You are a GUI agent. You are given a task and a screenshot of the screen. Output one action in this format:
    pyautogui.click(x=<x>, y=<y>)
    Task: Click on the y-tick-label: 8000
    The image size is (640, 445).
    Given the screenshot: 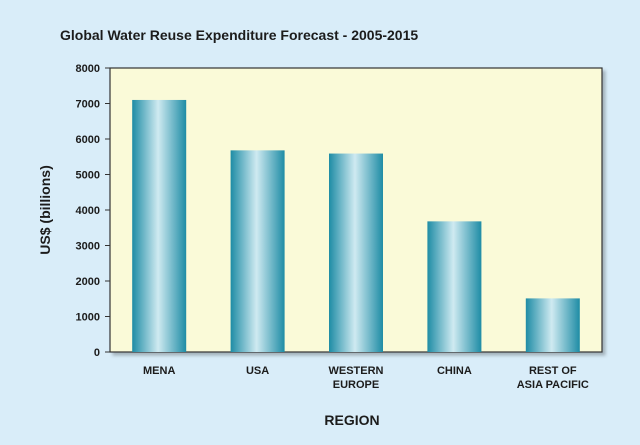 What is the action you would take?
    pyautogui.click(x=88, y=69)
    